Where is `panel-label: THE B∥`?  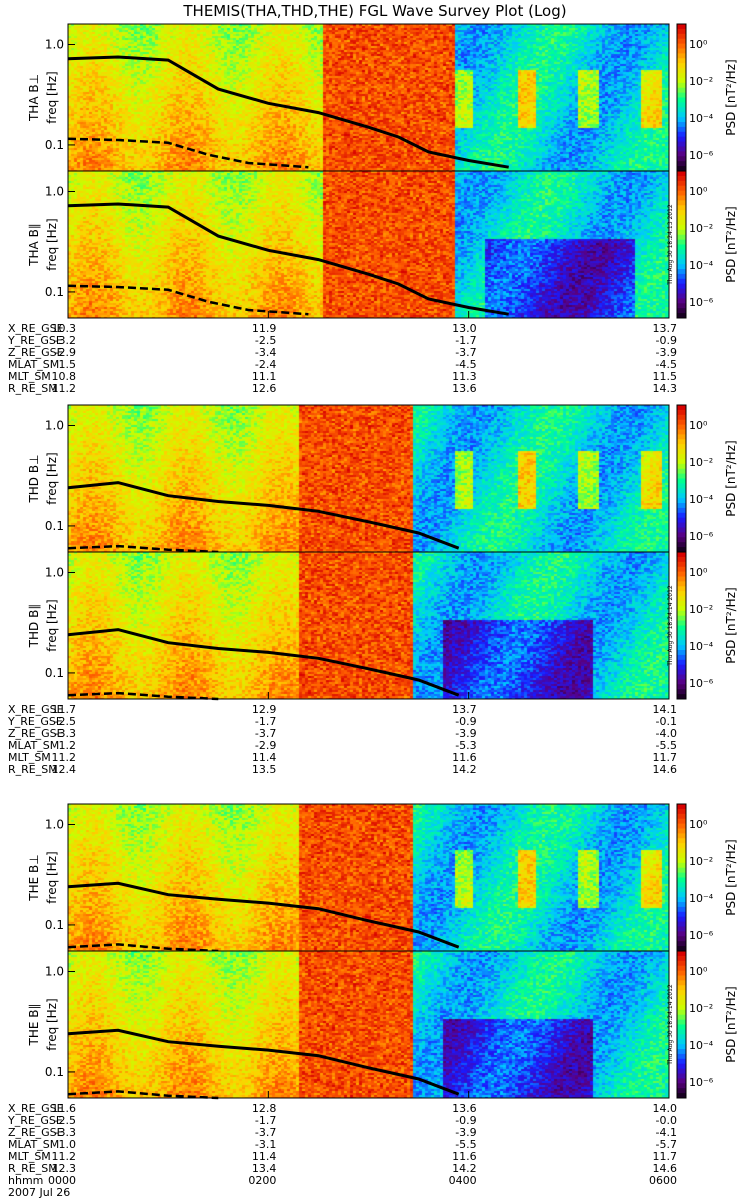
panel-label: THE B∥ is located at coordinates (34, 1025).